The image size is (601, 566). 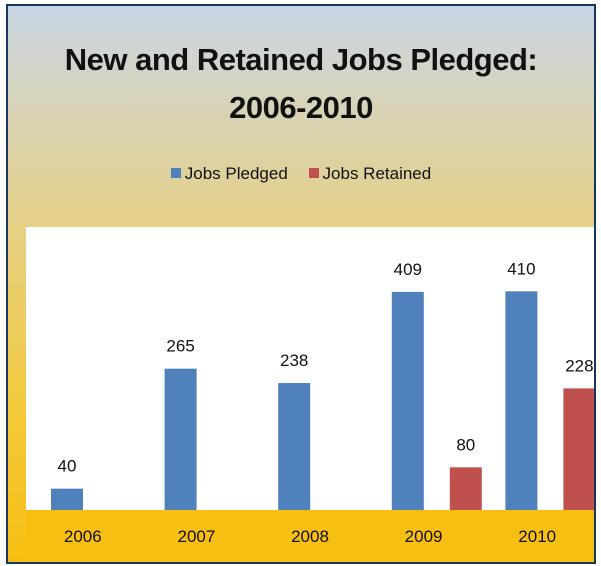 What do you see at coordinates (377, 173) in the screenshot?
I see `legend-label-jobs-retained: Jobs Retained` at bounding box center [377, 173].